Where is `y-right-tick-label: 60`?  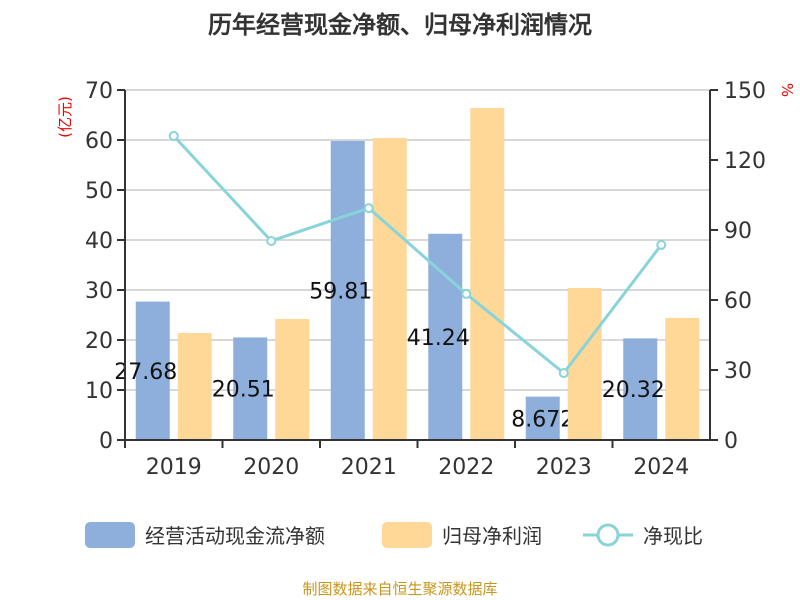 y-right-tick-label: 60 is located at coordinates (738, 301).